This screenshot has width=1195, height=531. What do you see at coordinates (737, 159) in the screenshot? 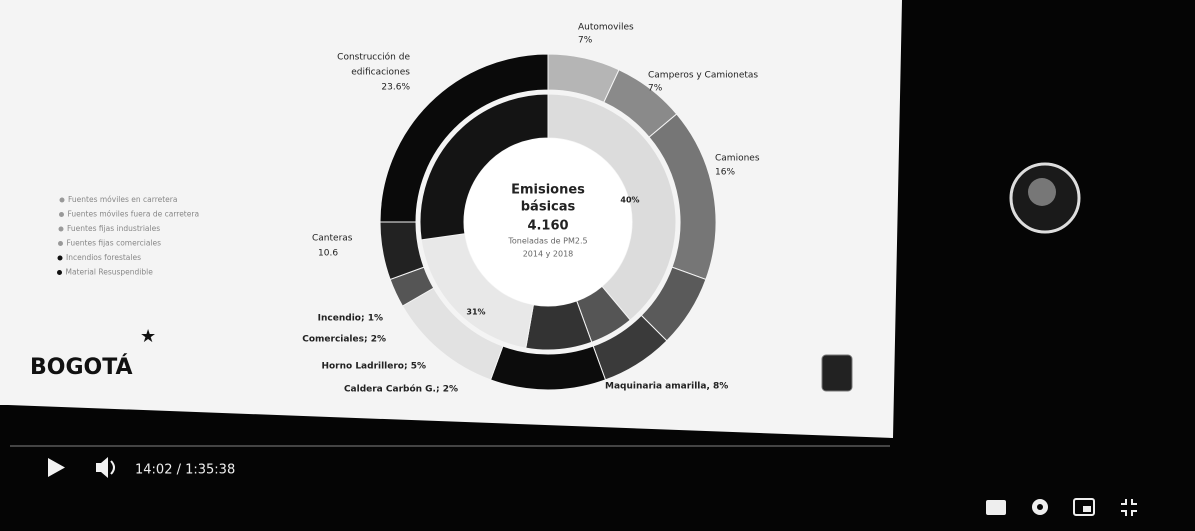
I see `segment-label: Camiones` at bounding box center [737, 159].